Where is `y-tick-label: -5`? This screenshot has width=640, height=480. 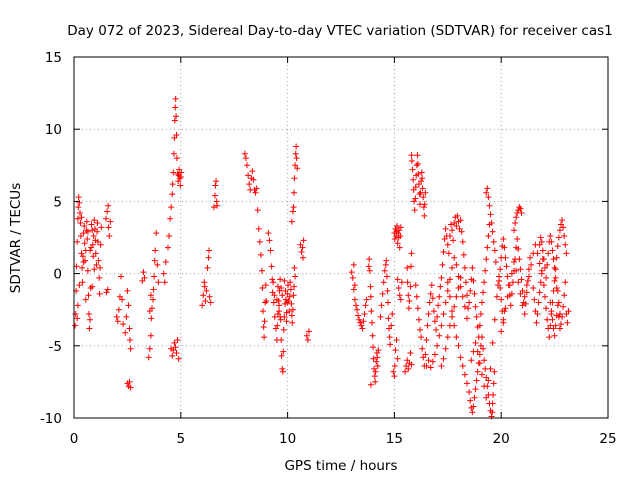 y-tick-label: -5 is located at coordinates (55, 347).